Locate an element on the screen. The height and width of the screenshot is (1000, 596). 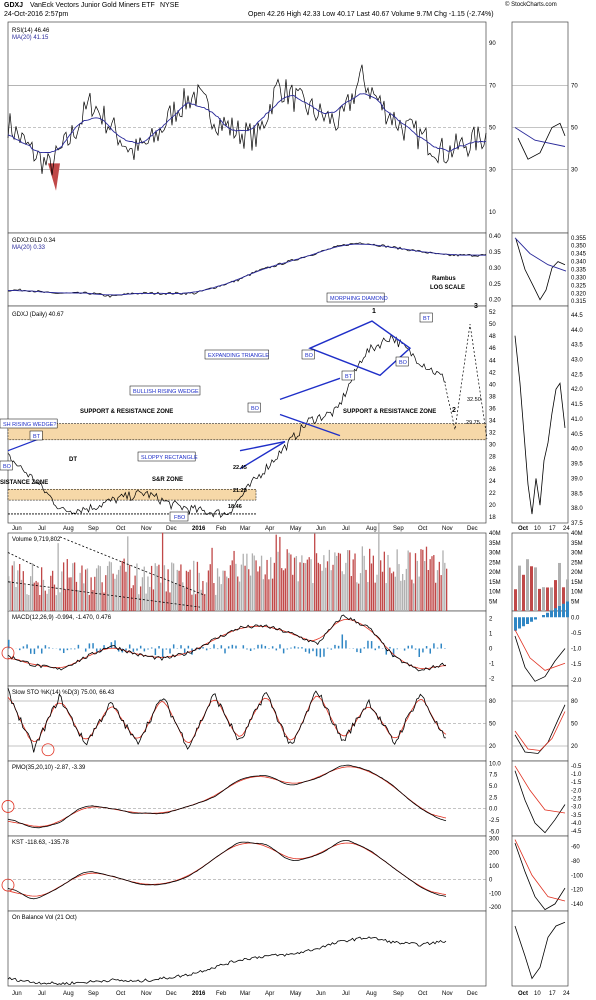
zoom-tick-price: 39.5 is located at coordinates (577, 465).